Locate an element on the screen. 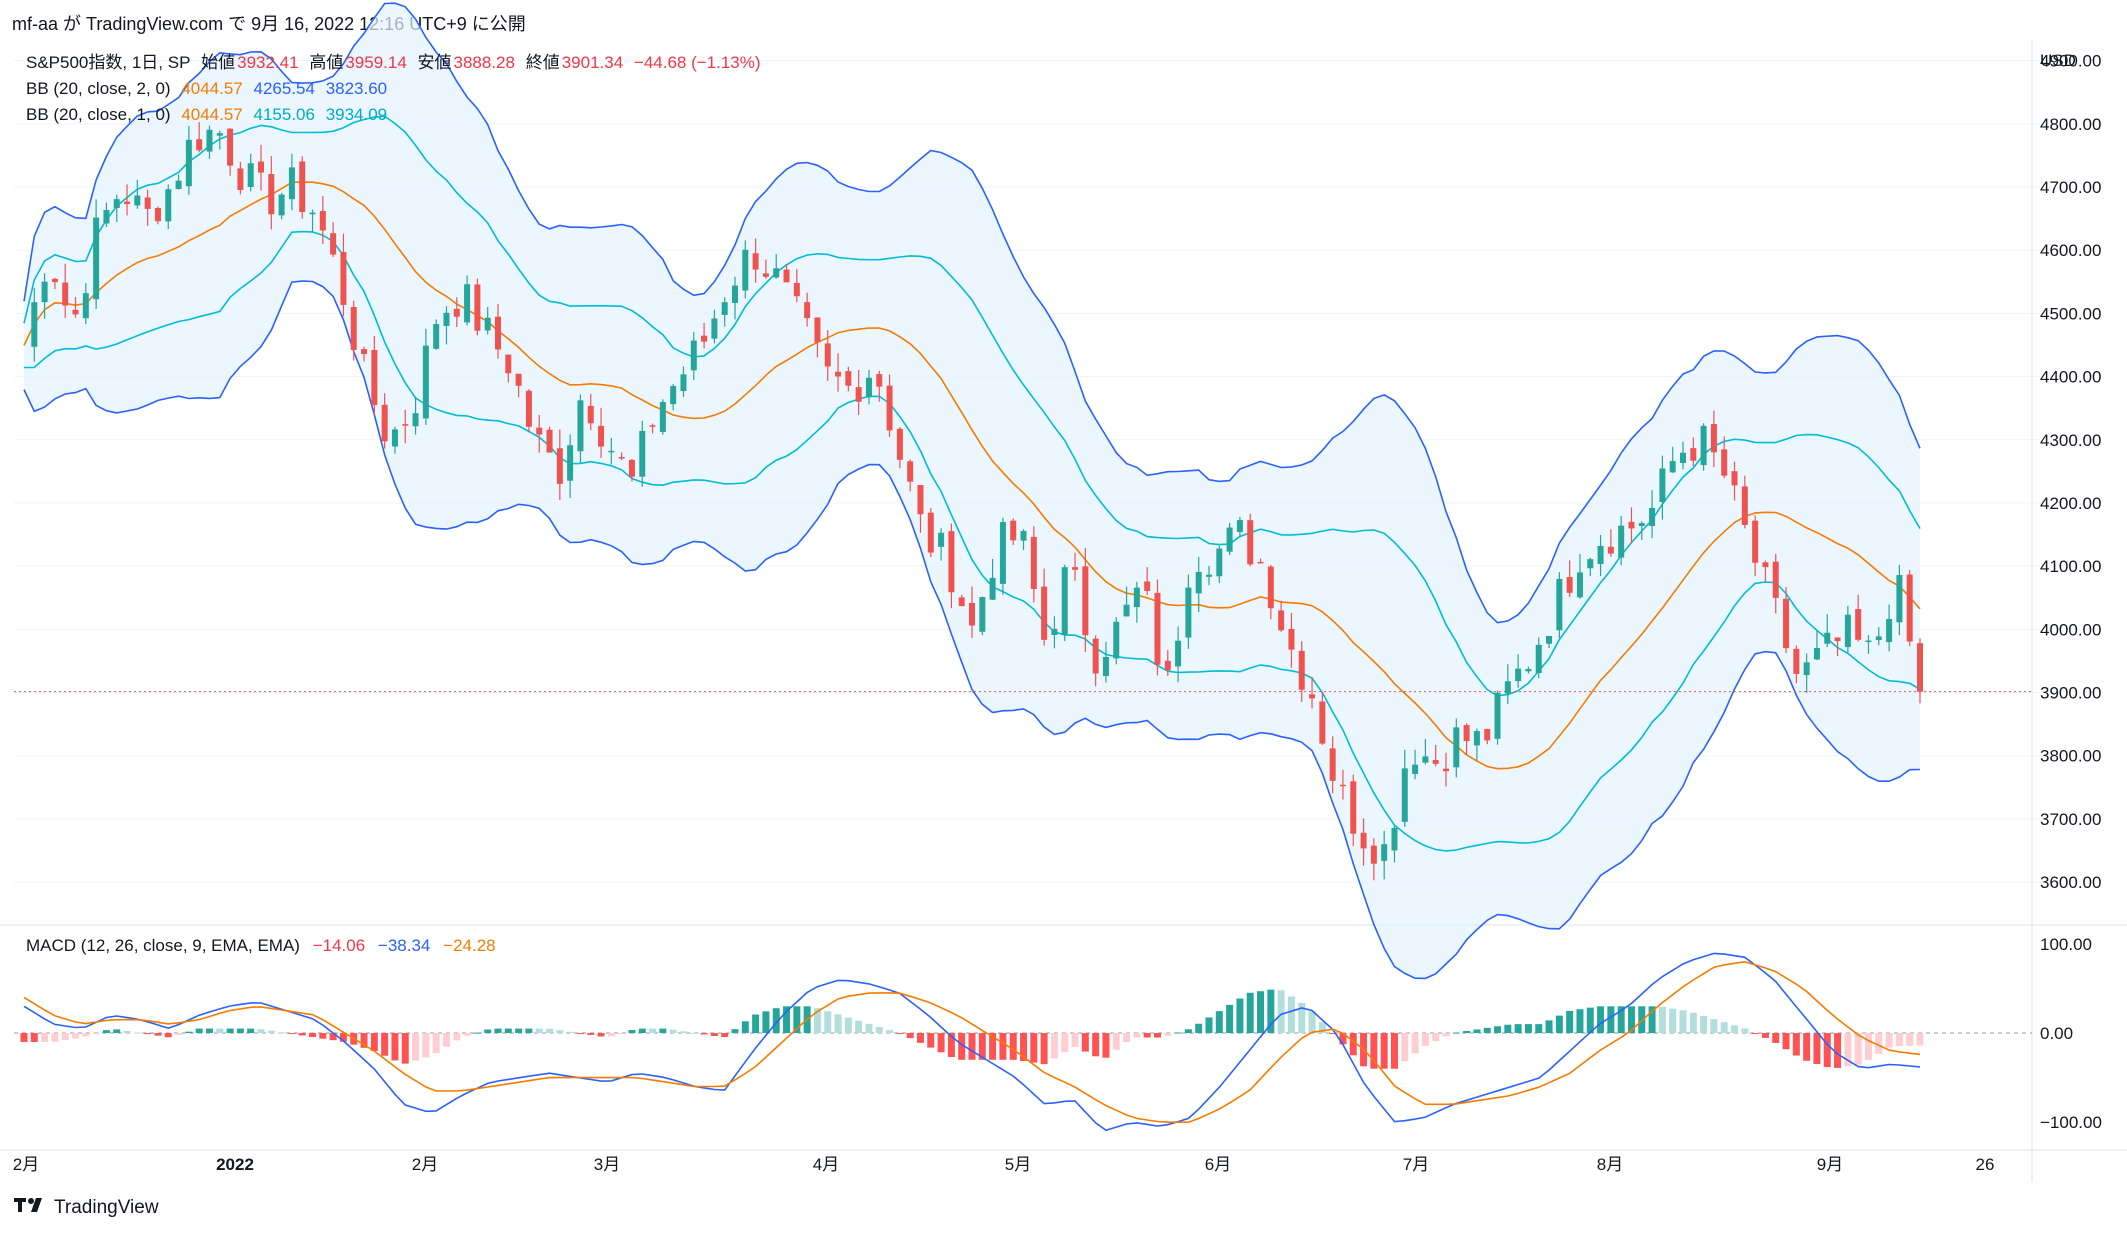 Image resolution: width=2127 pixels, height=1234 pixels. signal-line is located at coordinates (972, 1041).